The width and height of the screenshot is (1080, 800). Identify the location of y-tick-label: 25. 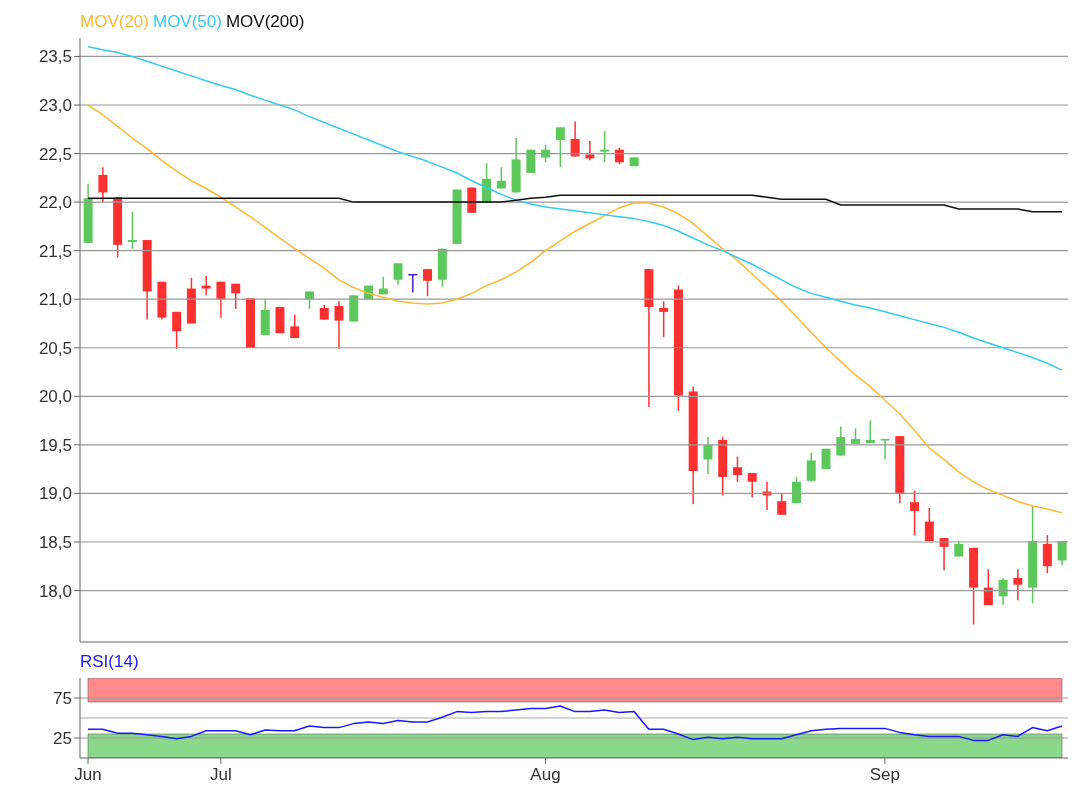
(62, 739).